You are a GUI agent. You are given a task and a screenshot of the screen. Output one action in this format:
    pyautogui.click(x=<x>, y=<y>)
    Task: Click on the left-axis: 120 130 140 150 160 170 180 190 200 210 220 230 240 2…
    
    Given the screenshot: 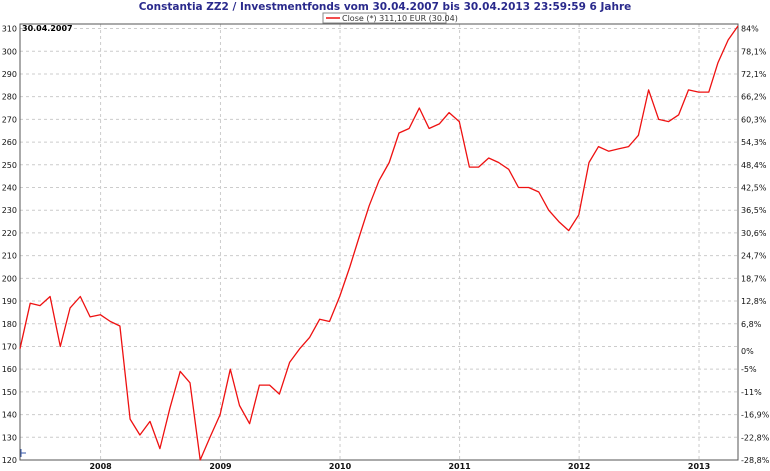 What is the action you would take?
    pyautogui.click(x=9, y=245)
    